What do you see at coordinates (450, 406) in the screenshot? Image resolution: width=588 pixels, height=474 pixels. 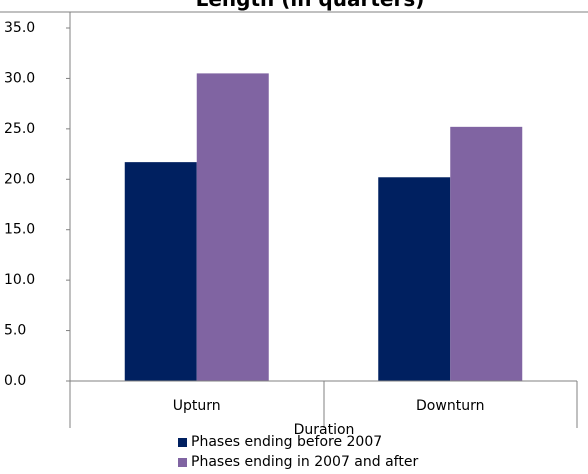 I see `x-category-label: Downturn` at bounding box center [450, 406].